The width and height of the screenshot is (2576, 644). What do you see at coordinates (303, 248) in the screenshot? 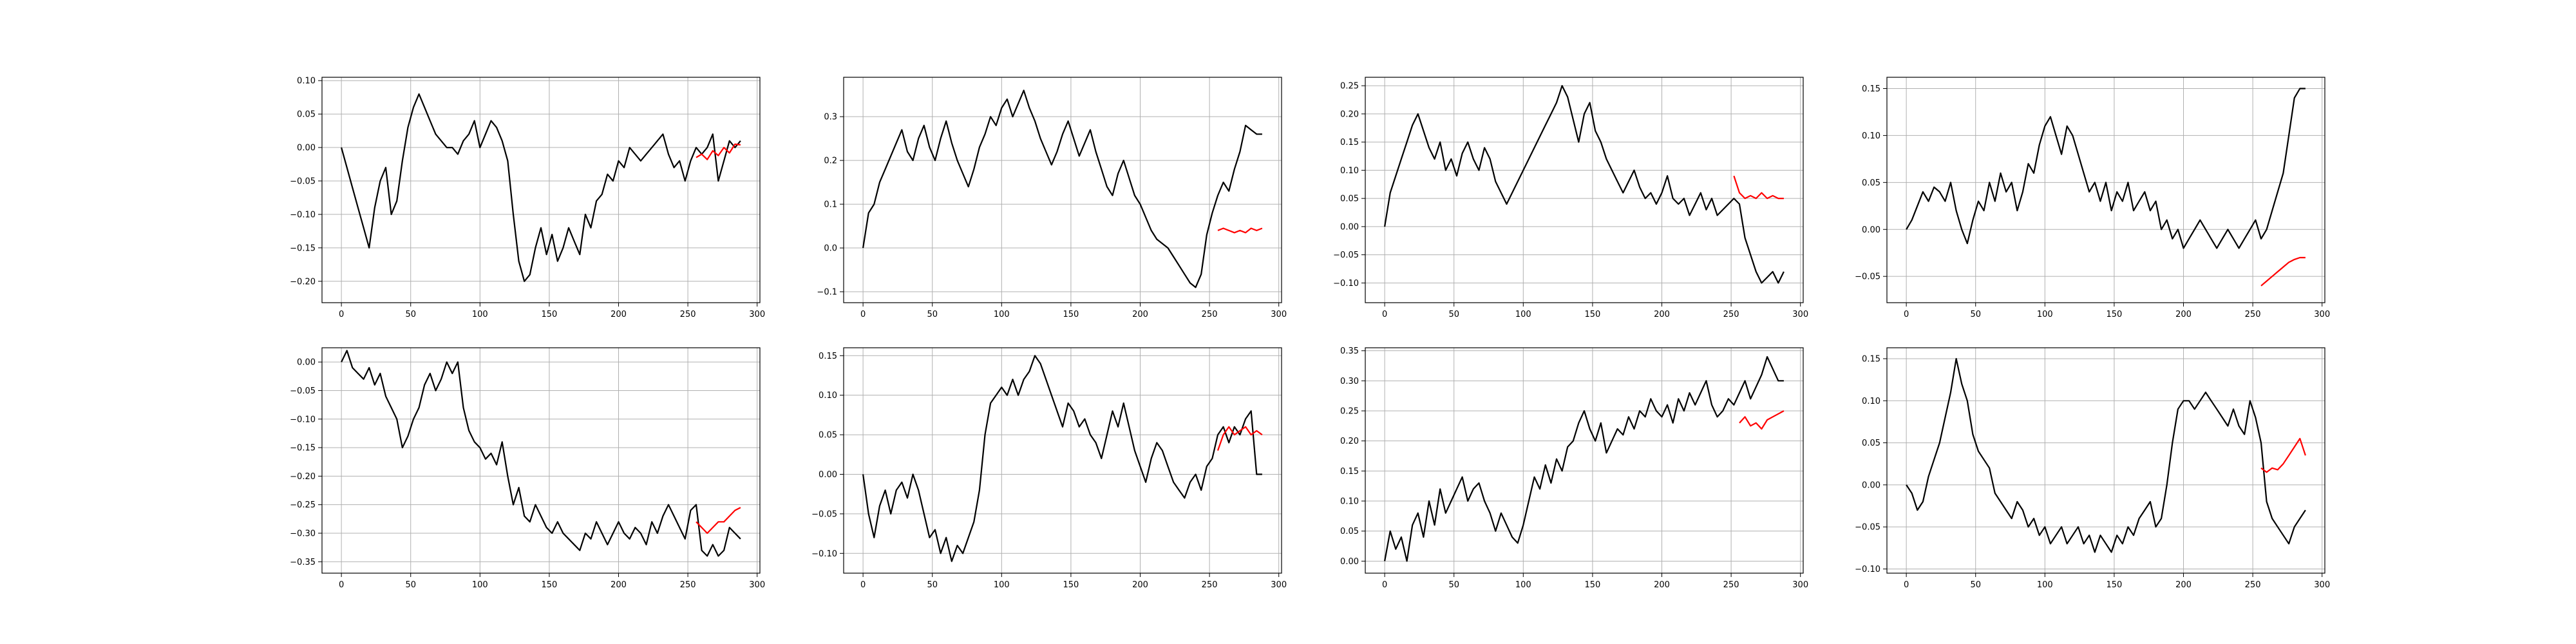
I see `y-tick-label: −0.15` at bounding box center [303, 248].